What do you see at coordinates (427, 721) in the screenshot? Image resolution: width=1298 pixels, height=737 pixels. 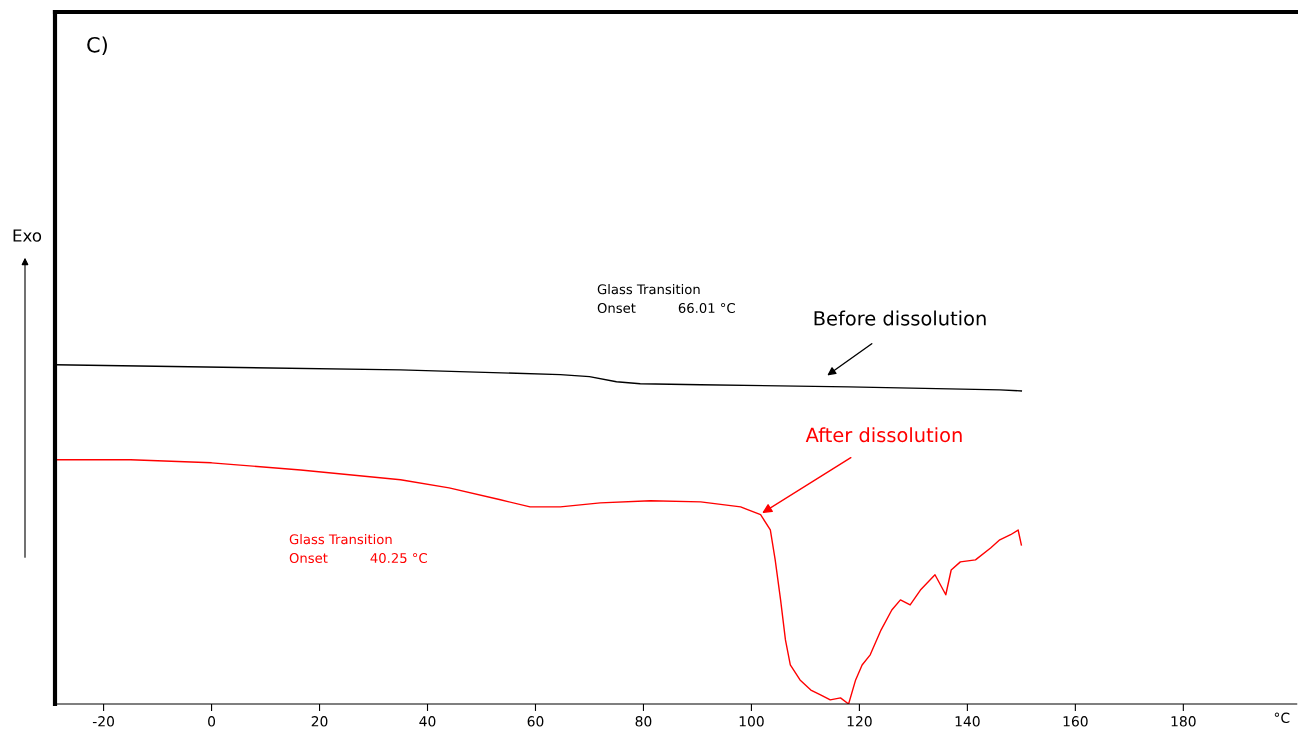 I see `x-tick-label: 40` at bounding box center [427, 721].